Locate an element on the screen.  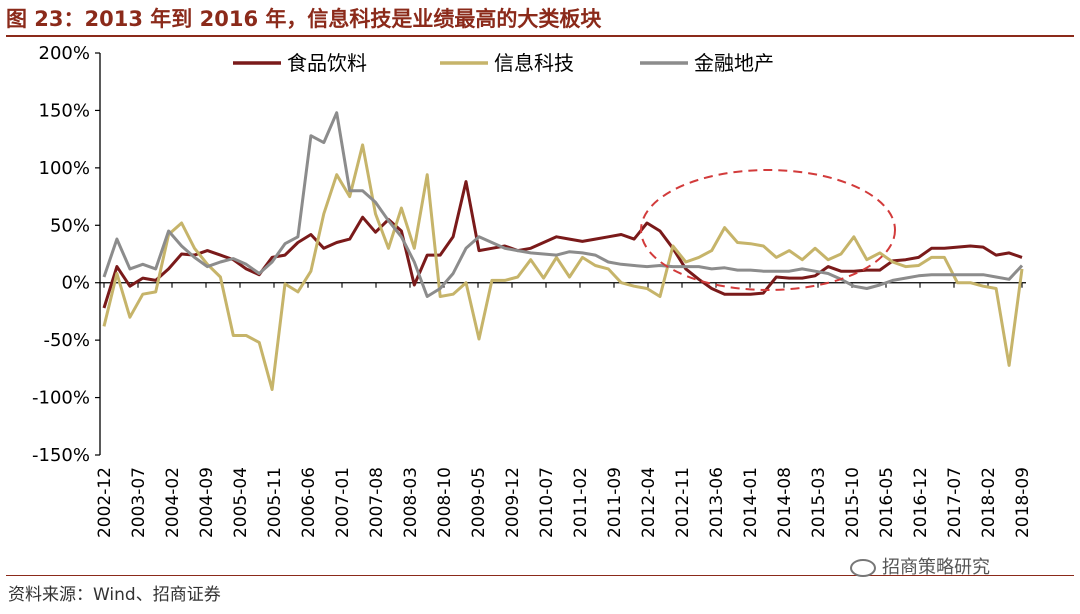
x-tick-label: 2005-11 is located at coordinates (275, 502).